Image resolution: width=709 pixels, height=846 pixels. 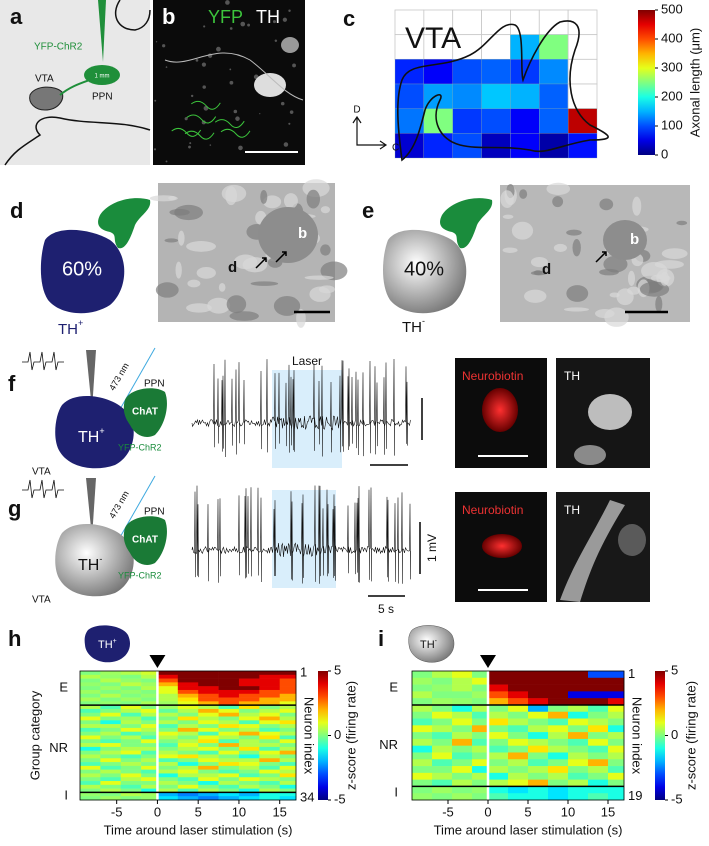 I want to click on th-positive-cell, so click(x=82, y=271).